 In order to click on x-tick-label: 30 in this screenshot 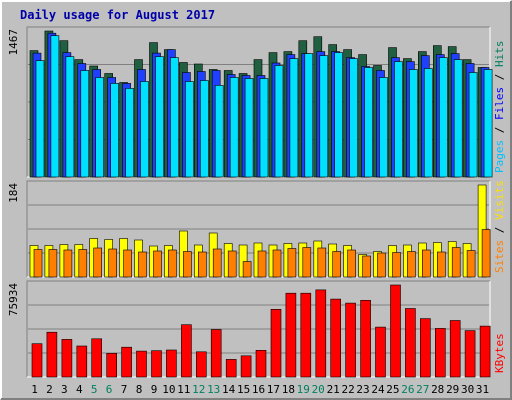, I will do `click(467, 389)`.